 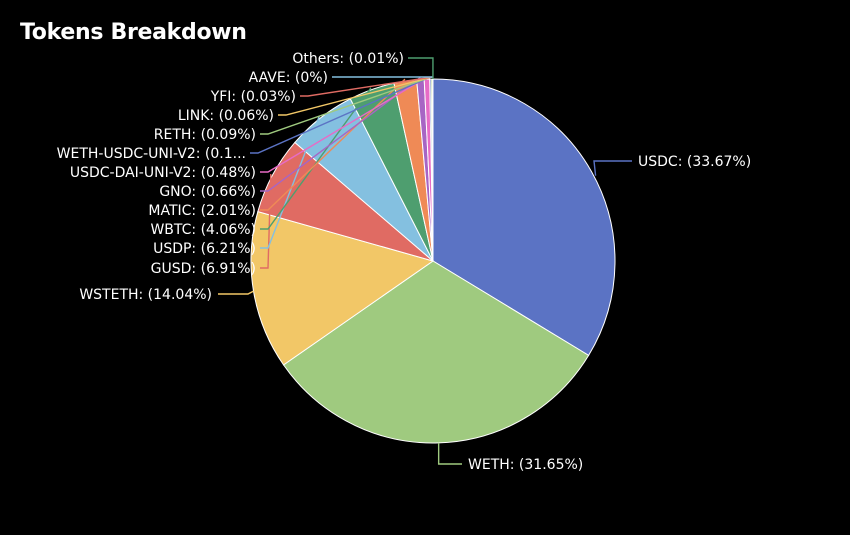 I want to click on chart-title: Tokens Breakdown, so click(x=133, y=32).